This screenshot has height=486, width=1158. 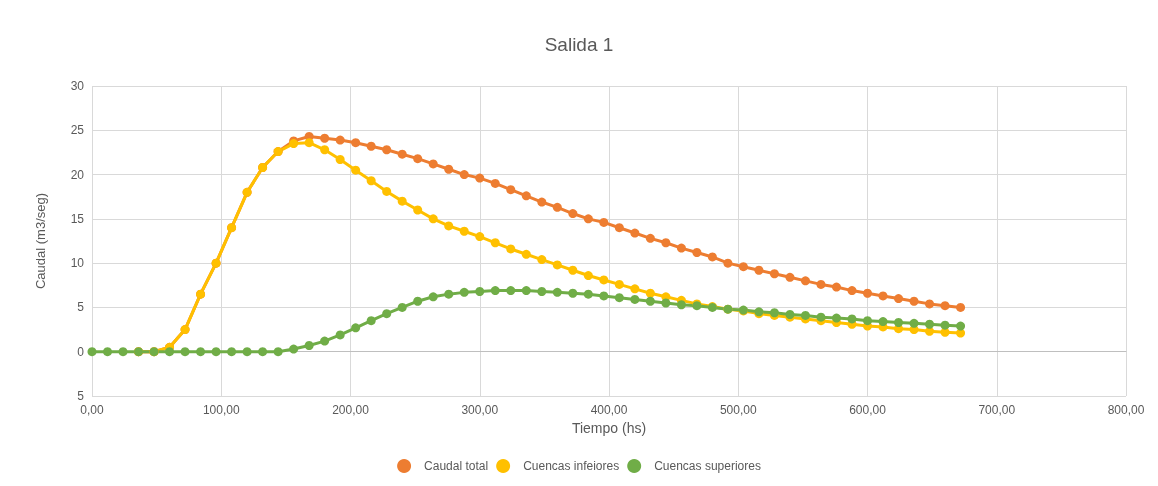 I want to click on x-tick-label: 500,00, so click(x=738, y=410).